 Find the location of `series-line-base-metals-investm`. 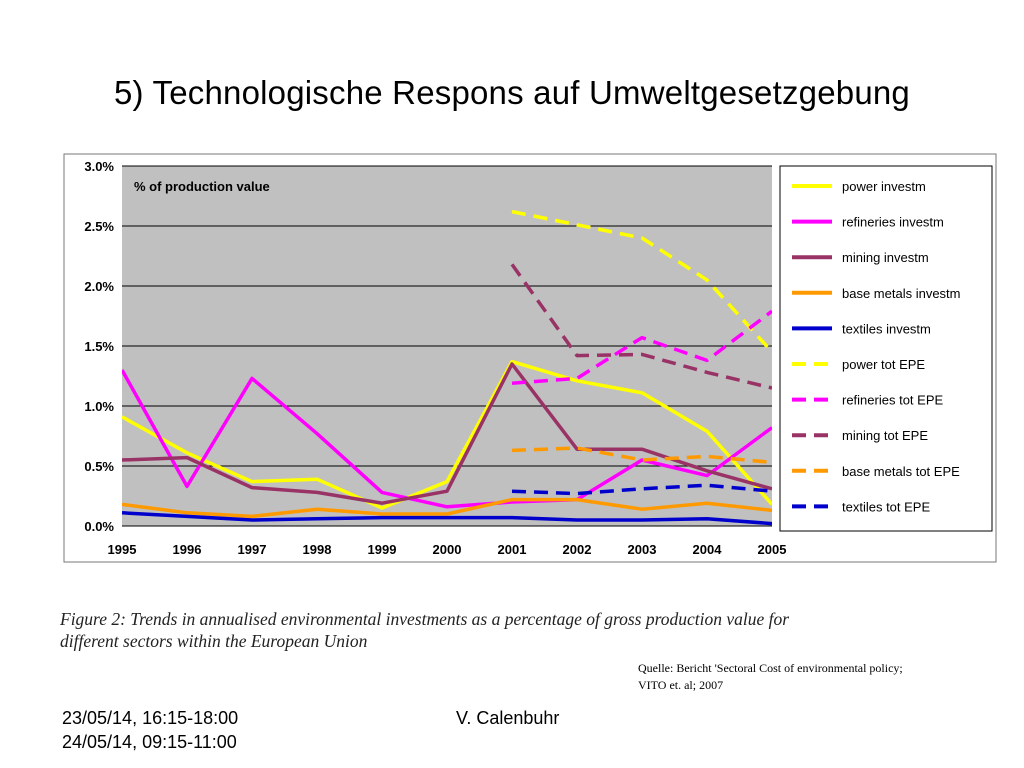

series-line-base-metals-investm is located at coordinates (447, 508).